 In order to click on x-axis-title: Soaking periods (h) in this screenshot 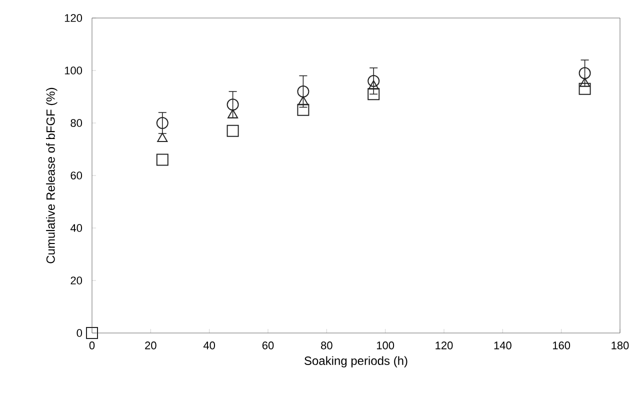, I will do `click(356, 362)`.